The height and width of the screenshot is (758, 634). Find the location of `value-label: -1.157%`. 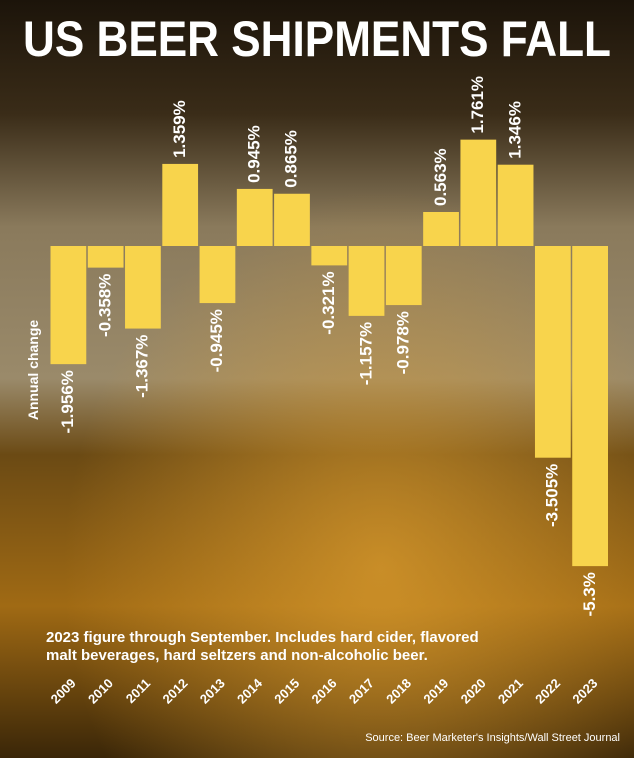

value-label: -1.157% is located at coordinates (365, 353).